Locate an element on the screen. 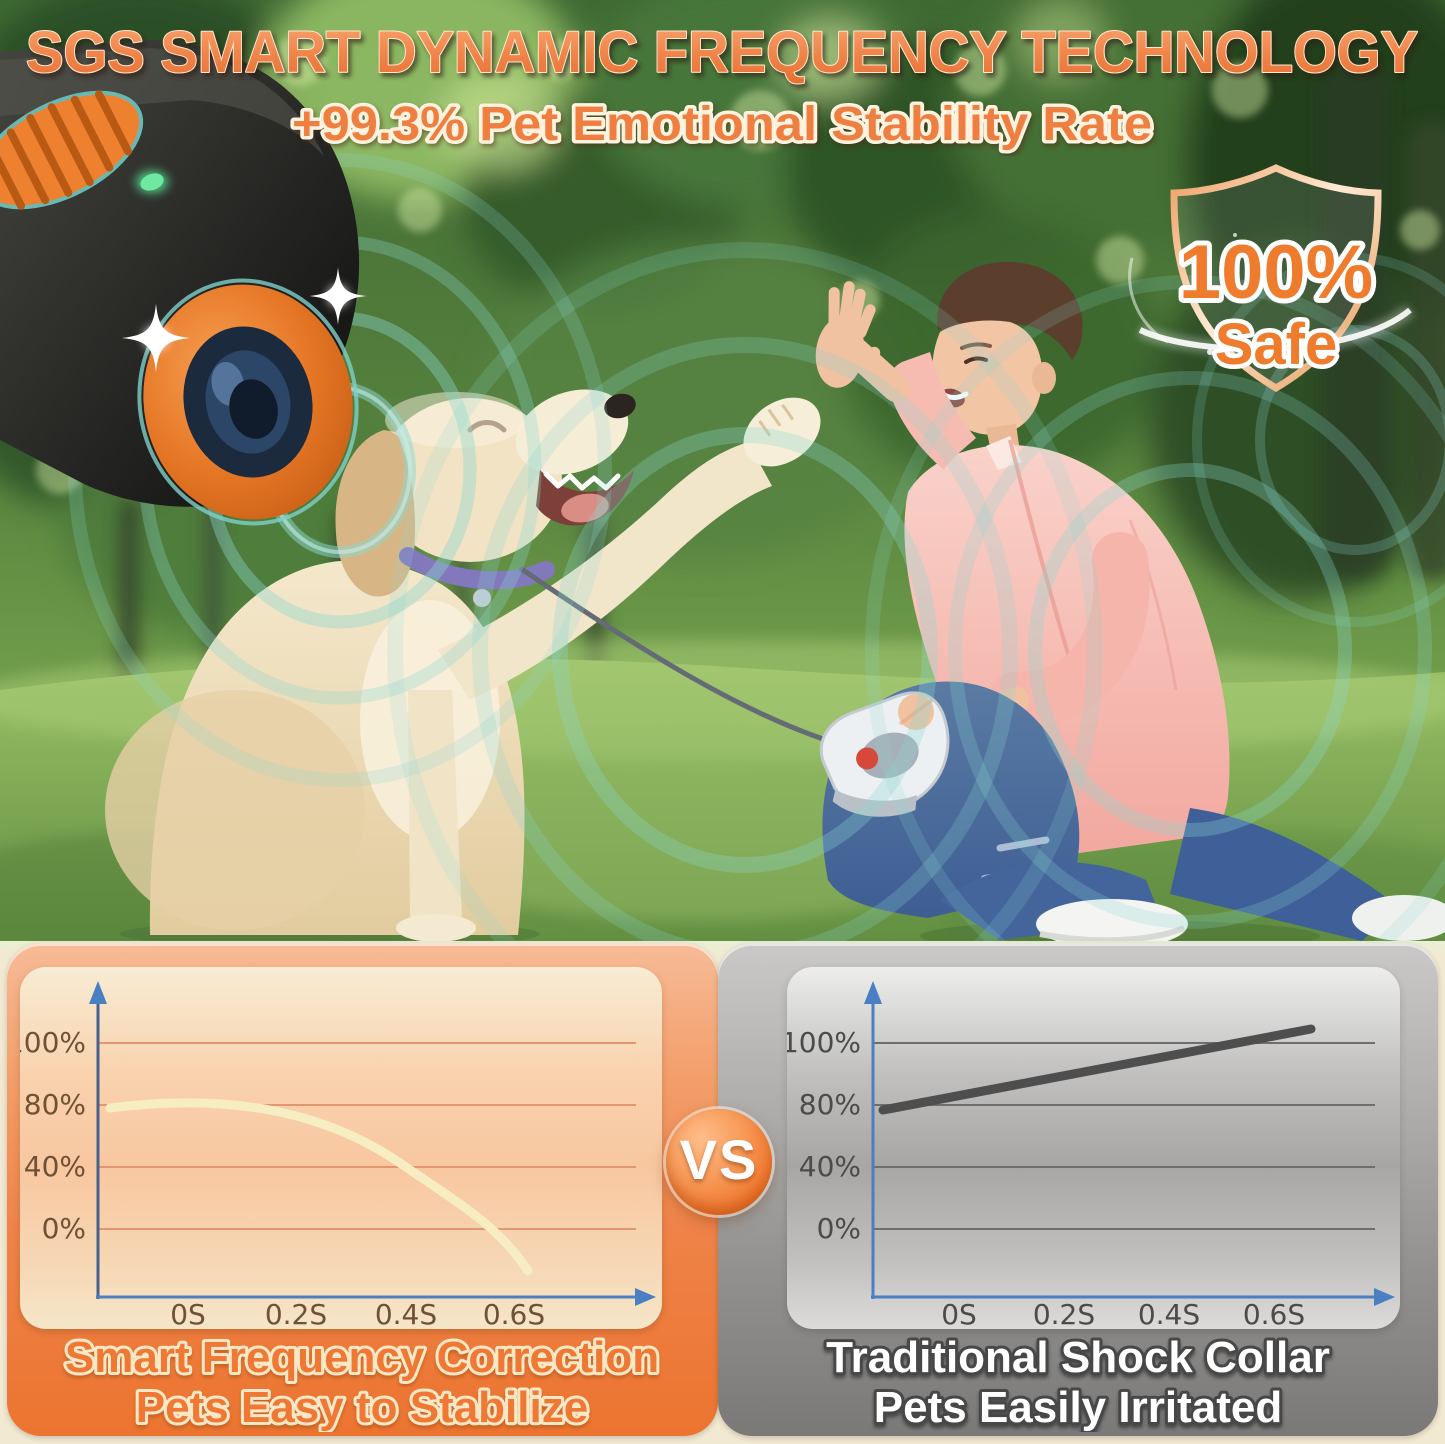 This screenshot has height=1444, width=1445. declining-curve is located at coordinates (319, 1187).